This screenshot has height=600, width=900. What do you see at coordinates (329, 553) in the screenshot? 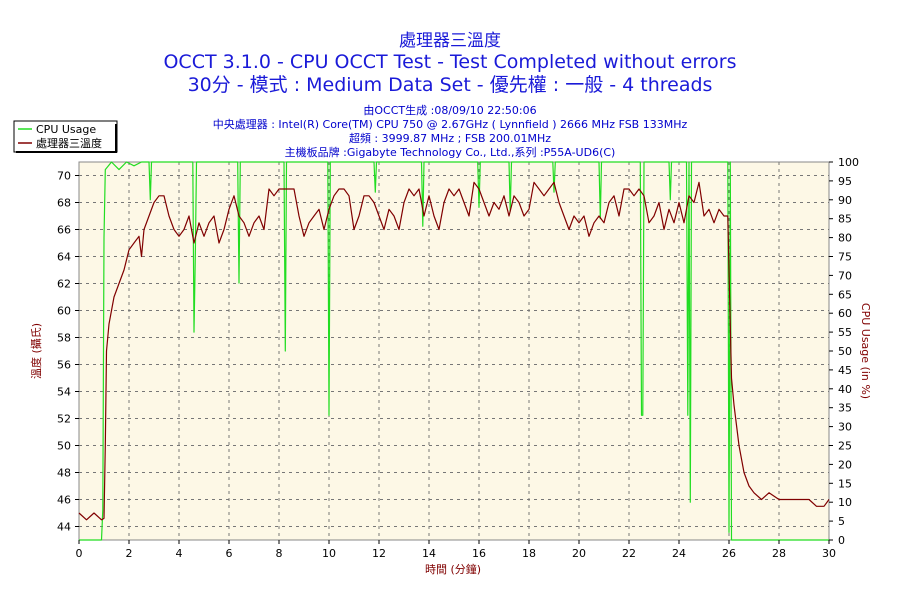
I see `x-tick-label: 10` at bounding box center [329, 553].